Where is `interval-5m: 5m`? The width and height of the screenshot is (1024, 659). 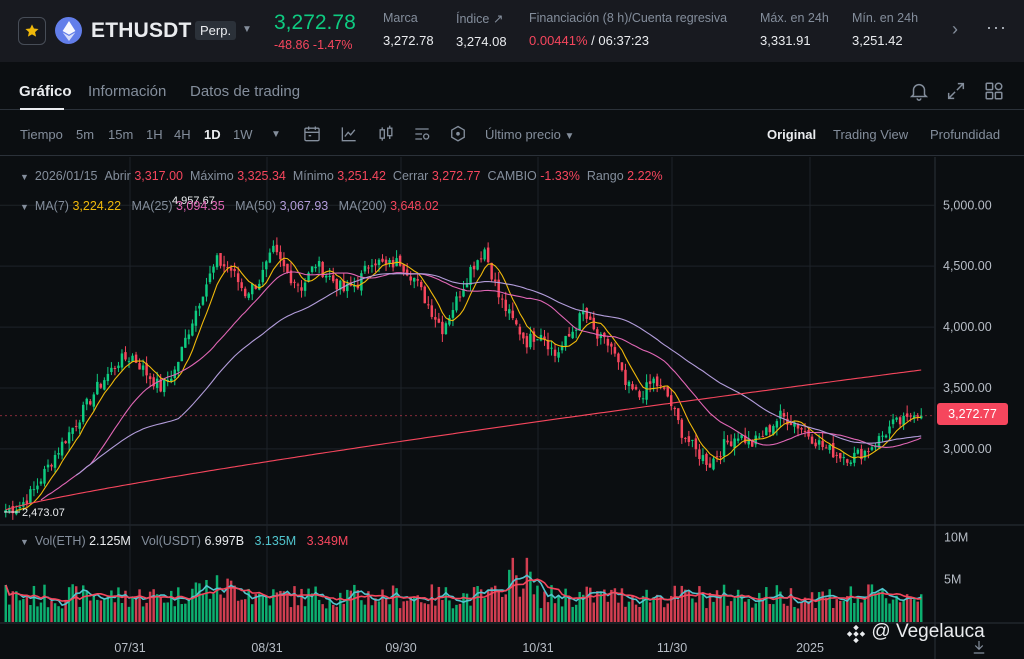 interval-5m: 5m is located at coordinates (85, 134).